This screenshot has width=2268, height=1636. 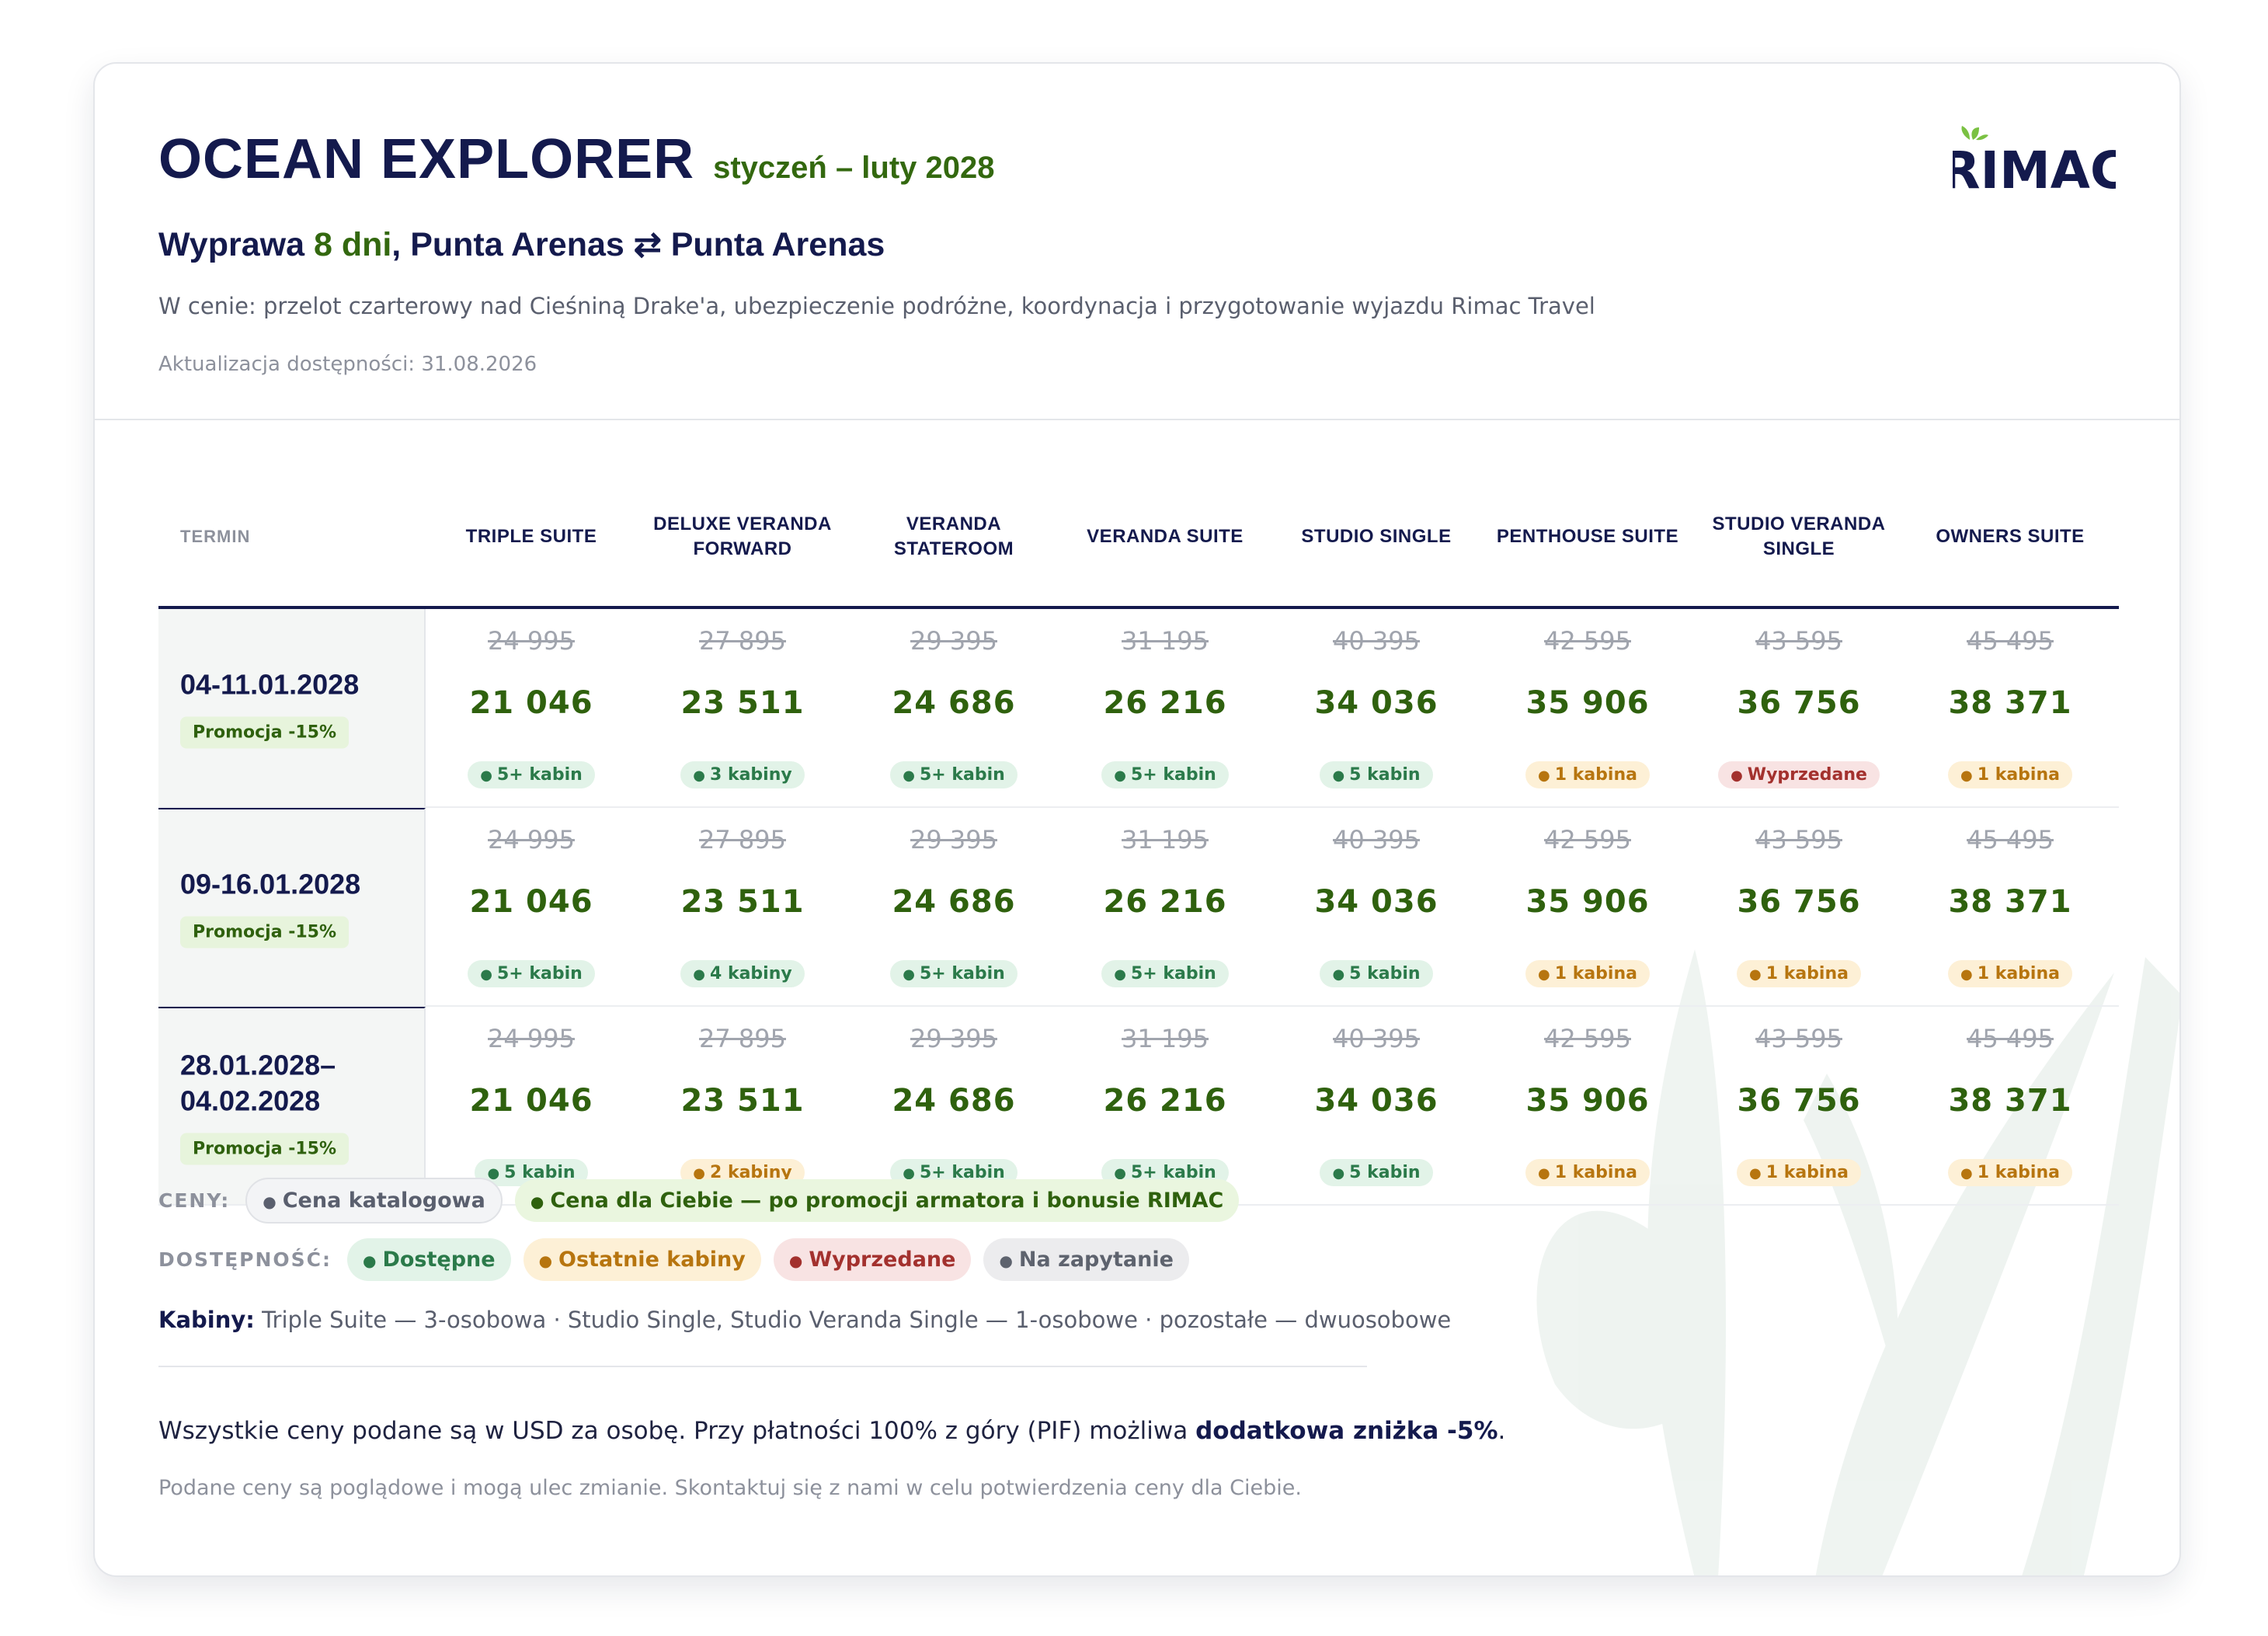 I want to click on price-cell: 24 995 21 046 ● 5+ kabin, so click(x=531, y=707).